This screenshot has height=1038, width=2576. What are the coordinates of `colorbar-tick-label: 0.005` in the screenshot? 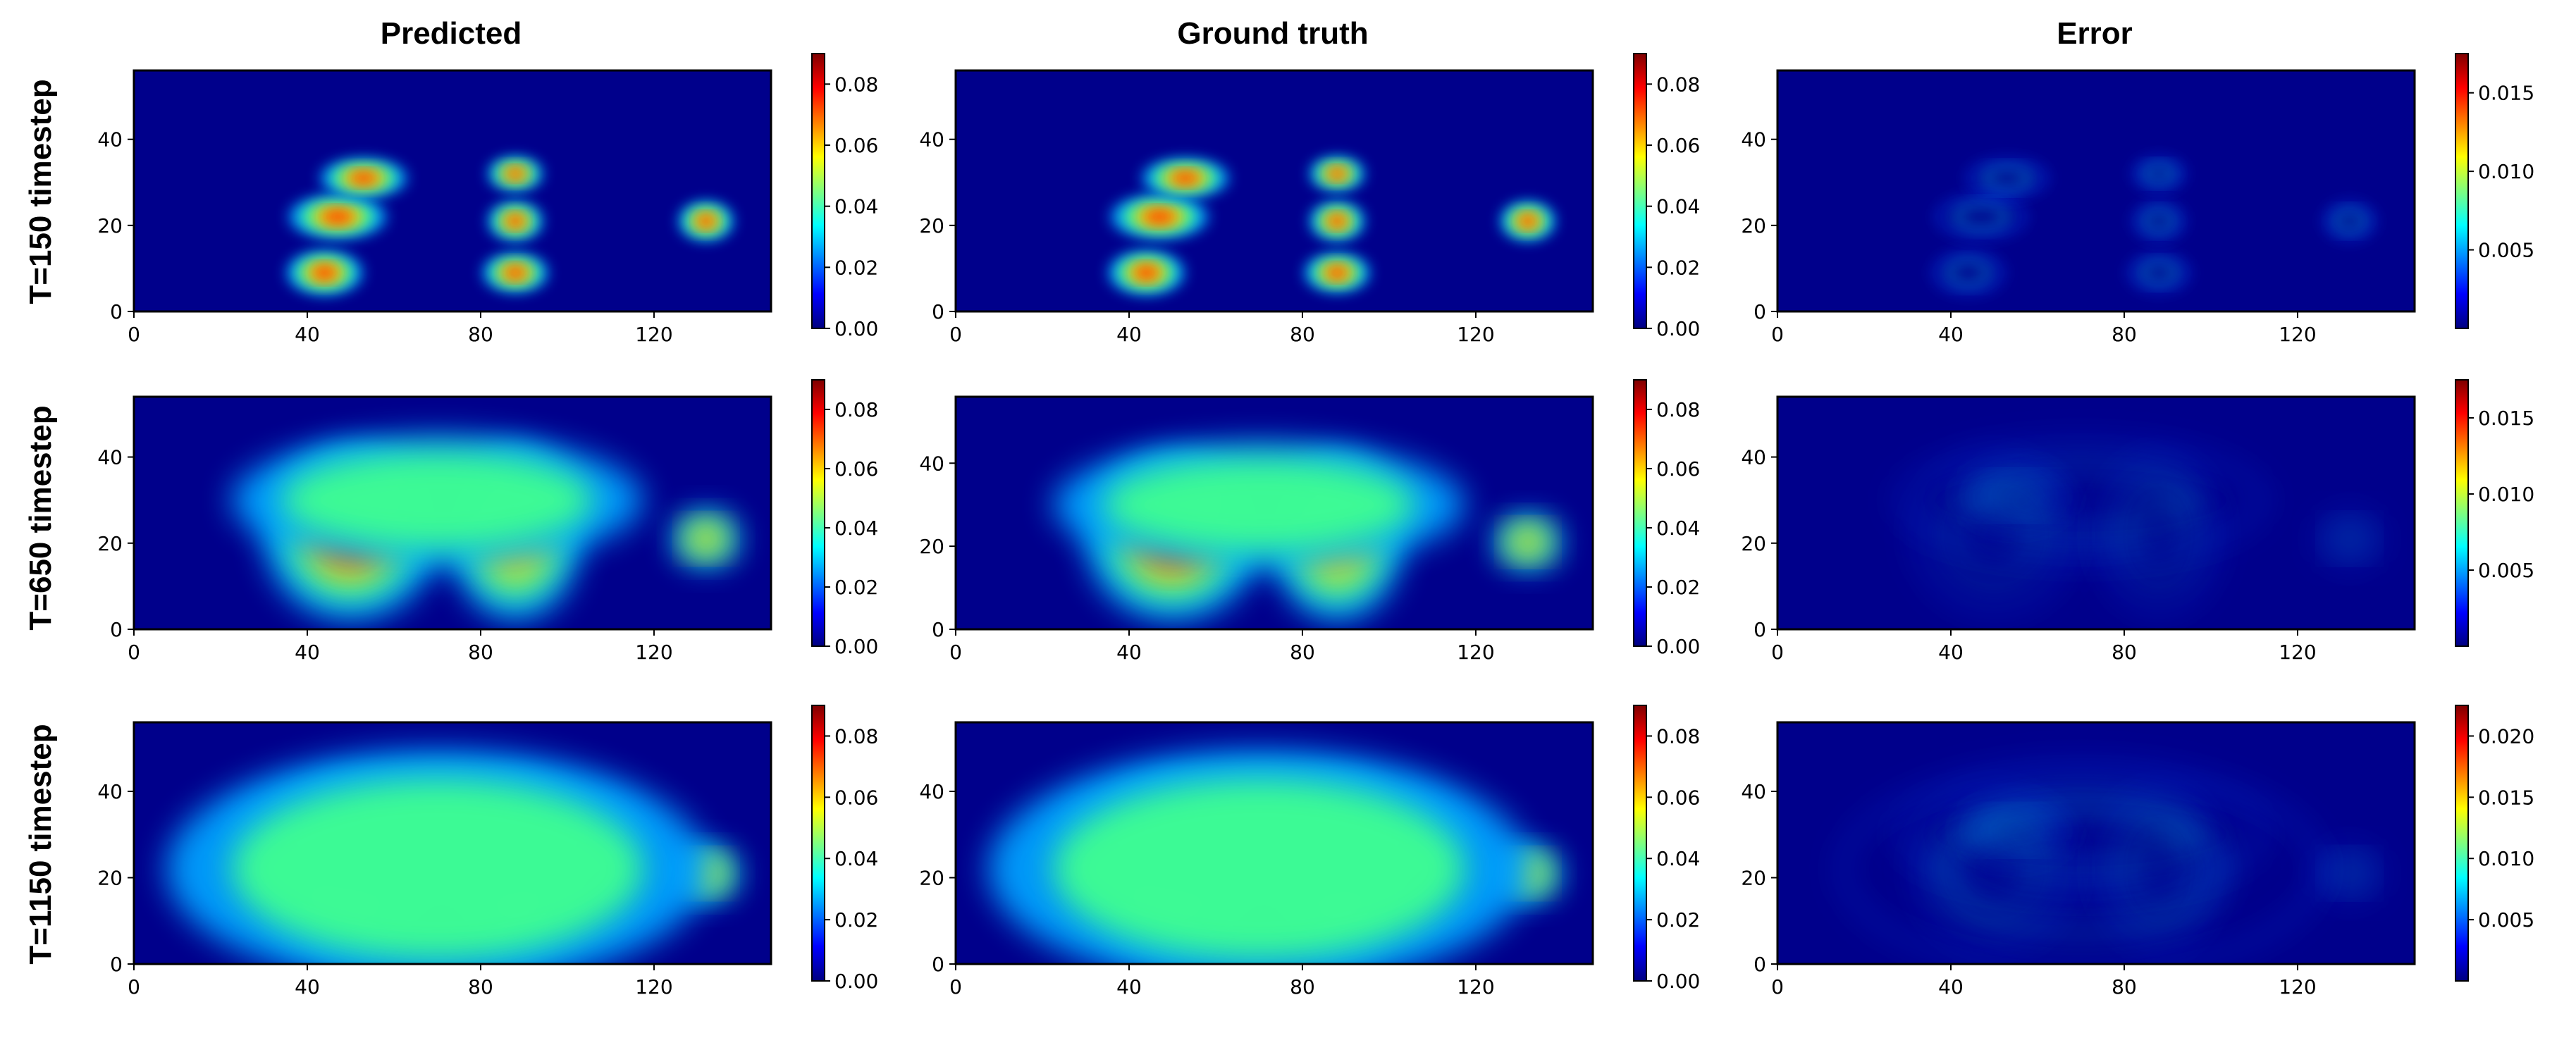 It's located at (2506, 570).